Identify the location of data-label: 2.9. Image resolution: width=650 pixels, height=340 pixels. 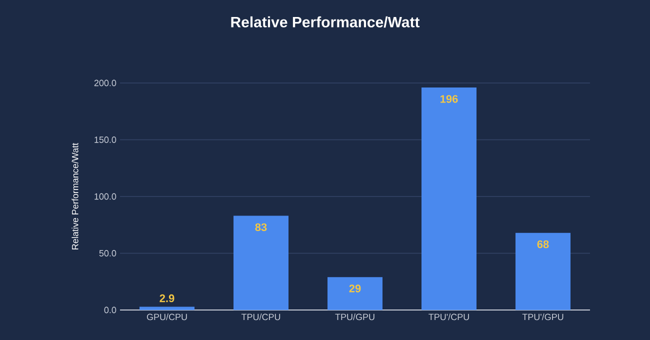
(167, 298).